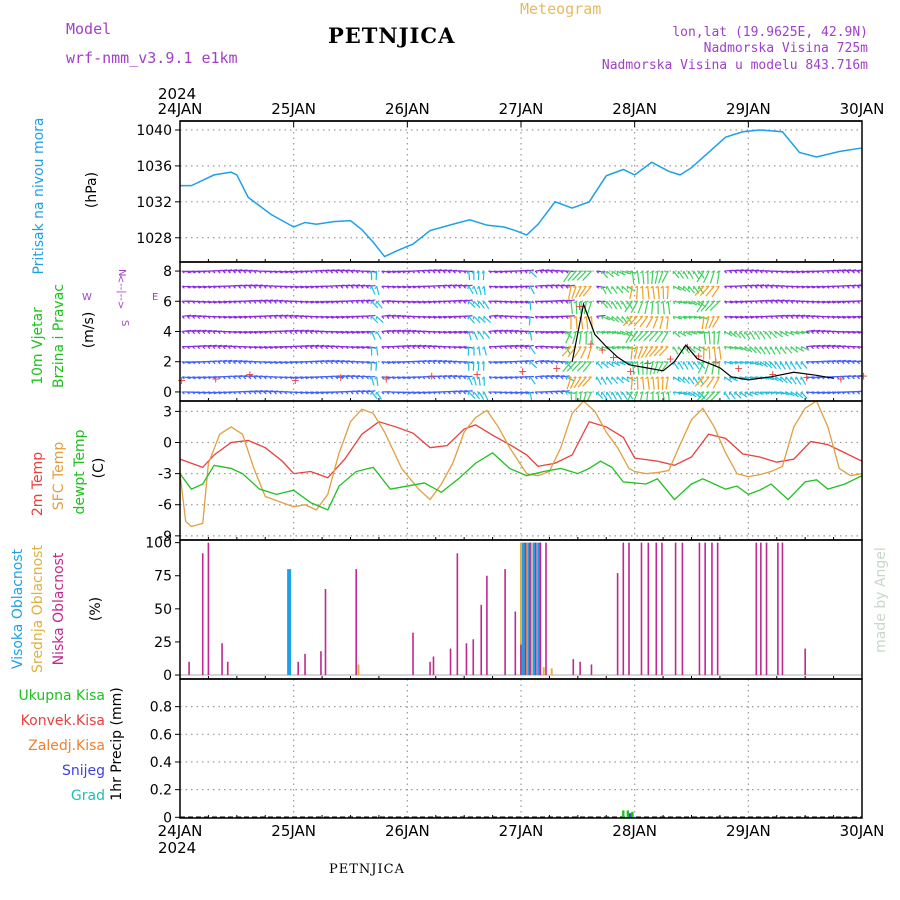 This screenshot has height=900, width=900. What do you see at coordinates (117, 743) in the screenshot?
I see `precip-ylabel: 1hr Precip (mm)` at bounding box center [117, 743].